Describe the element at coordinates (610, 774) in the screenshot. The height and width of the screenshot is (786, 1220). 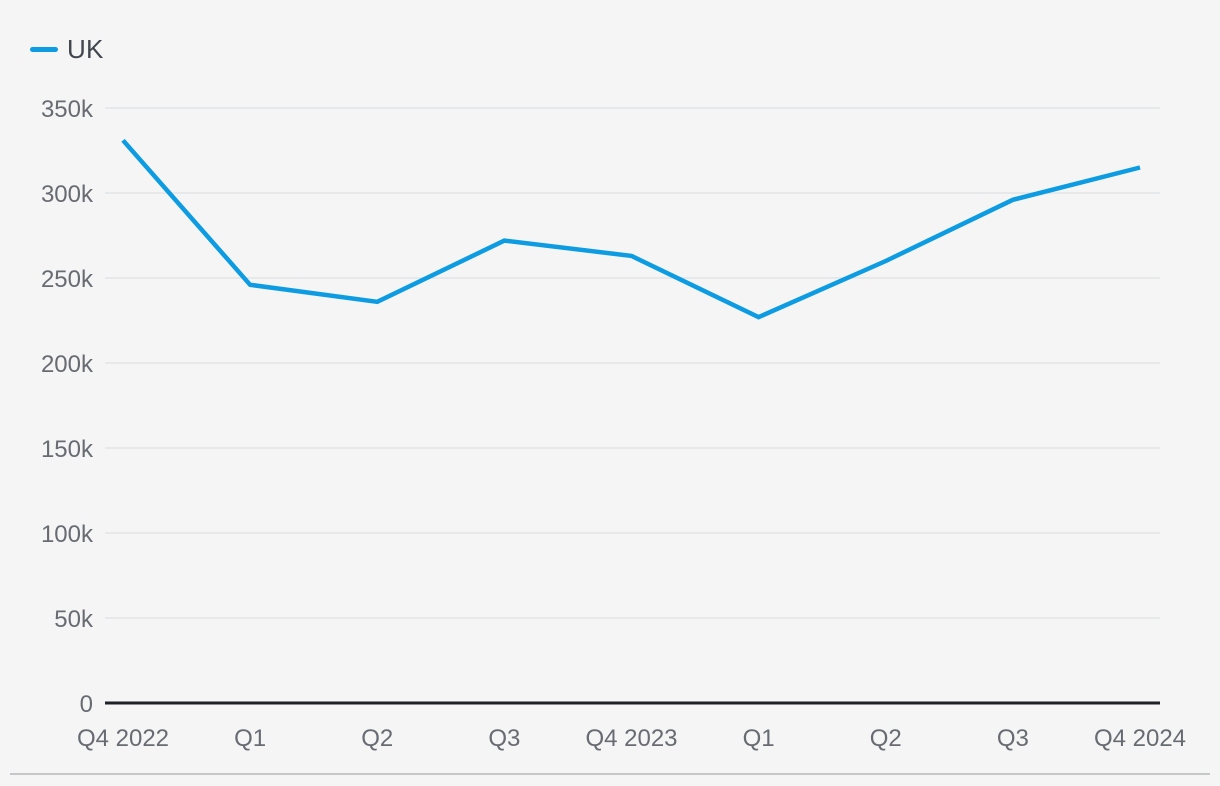
I see `bottom-divider` at that location.